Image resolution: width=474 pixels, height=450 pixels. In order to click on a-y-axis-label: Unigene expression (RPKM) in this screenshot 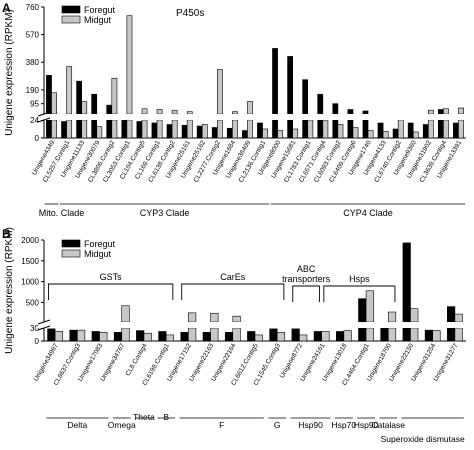, I will do `click(9, 72)`.